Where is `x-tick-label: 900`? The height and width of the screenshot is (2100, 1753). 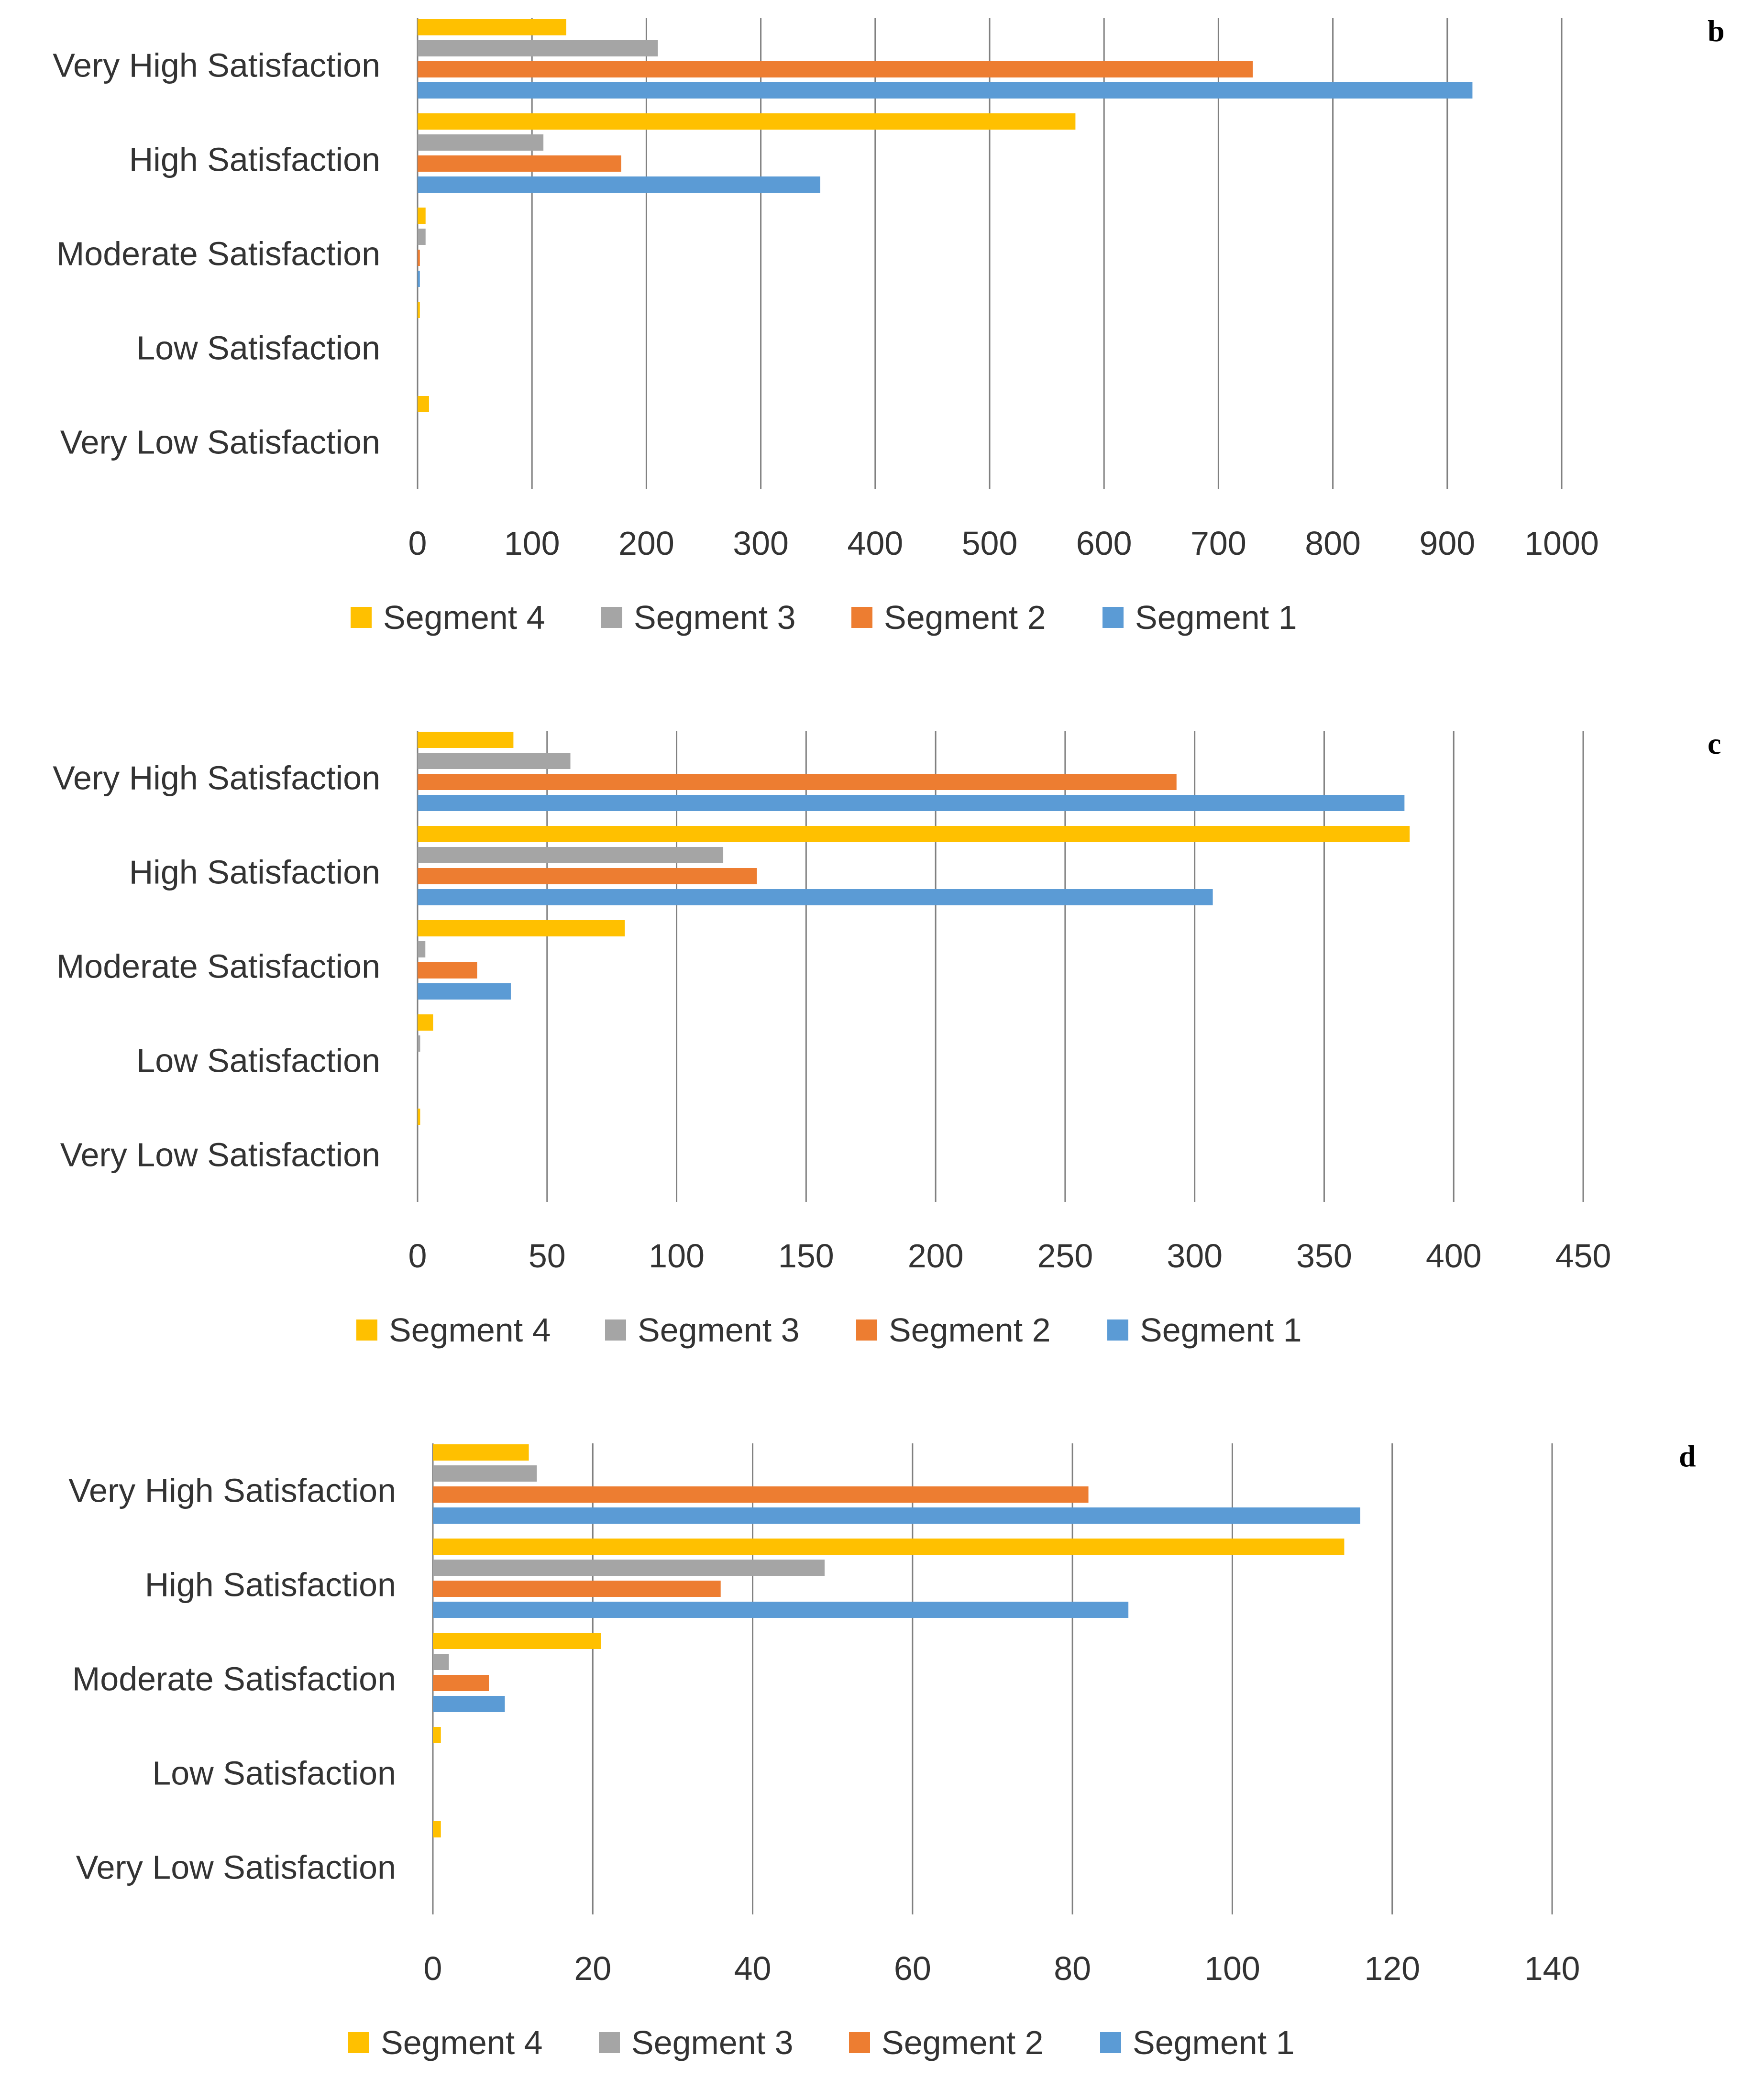
x-tick-label: 900 is located at coordinates (1447, 543).